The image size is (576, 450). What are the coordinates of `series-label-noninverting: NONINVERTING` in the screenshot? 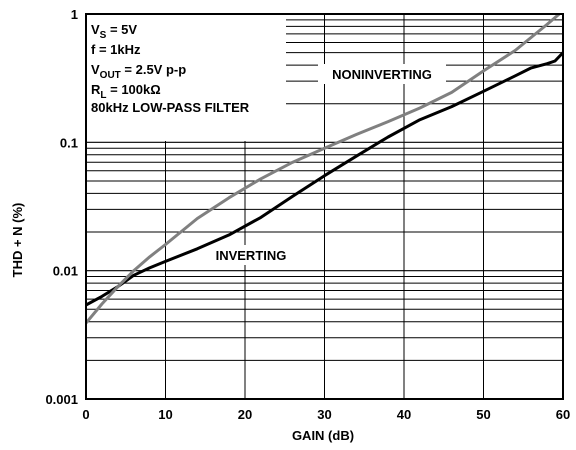 It's located at (382, 74).